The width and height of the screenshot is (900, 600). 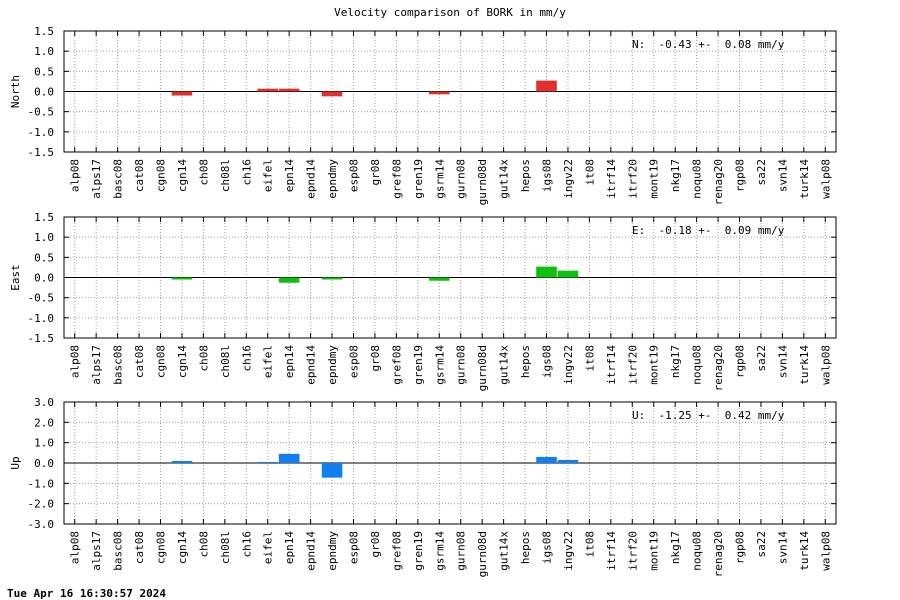 I want to click on bar-ingv22, so click(x=568, y=461).